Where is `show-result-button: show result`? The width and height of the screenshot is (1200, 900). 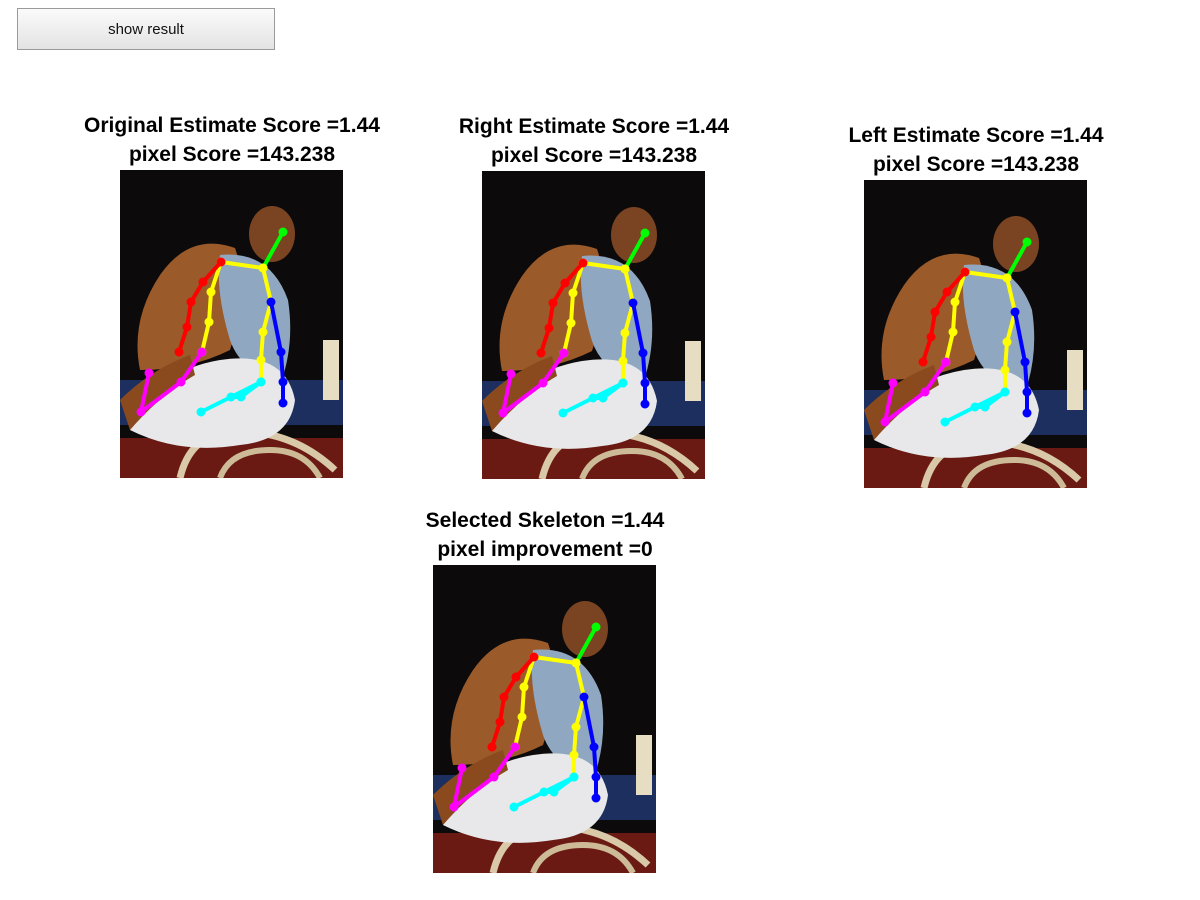 show-result-button: show result is located at coordinates (146, 29).